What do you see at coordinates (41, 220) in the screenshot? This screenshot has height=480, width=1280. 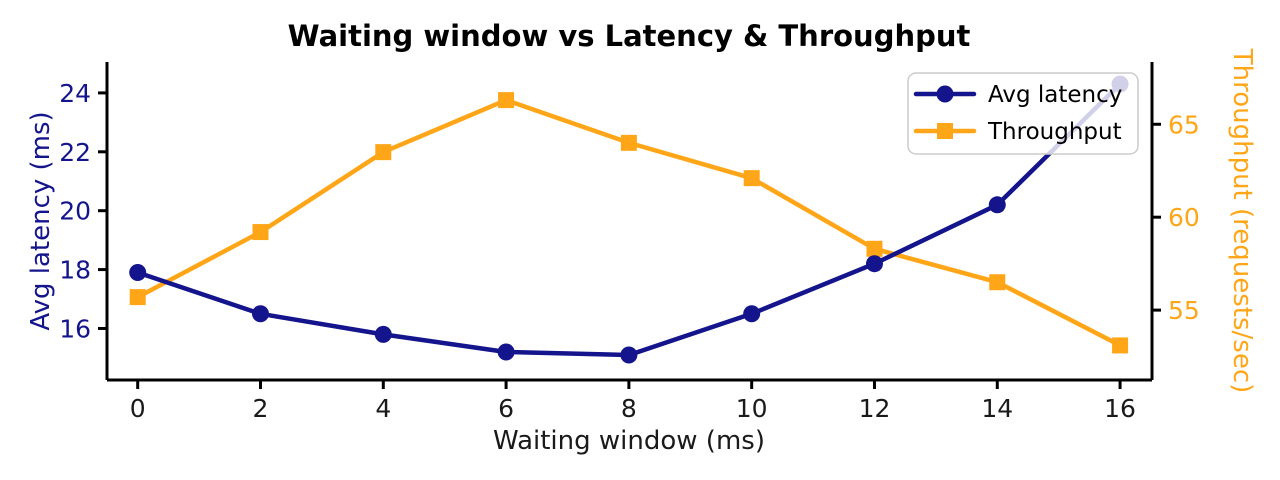 I see `left-axis-label: Avg latency (ms)` at bounding box center [41, 220].